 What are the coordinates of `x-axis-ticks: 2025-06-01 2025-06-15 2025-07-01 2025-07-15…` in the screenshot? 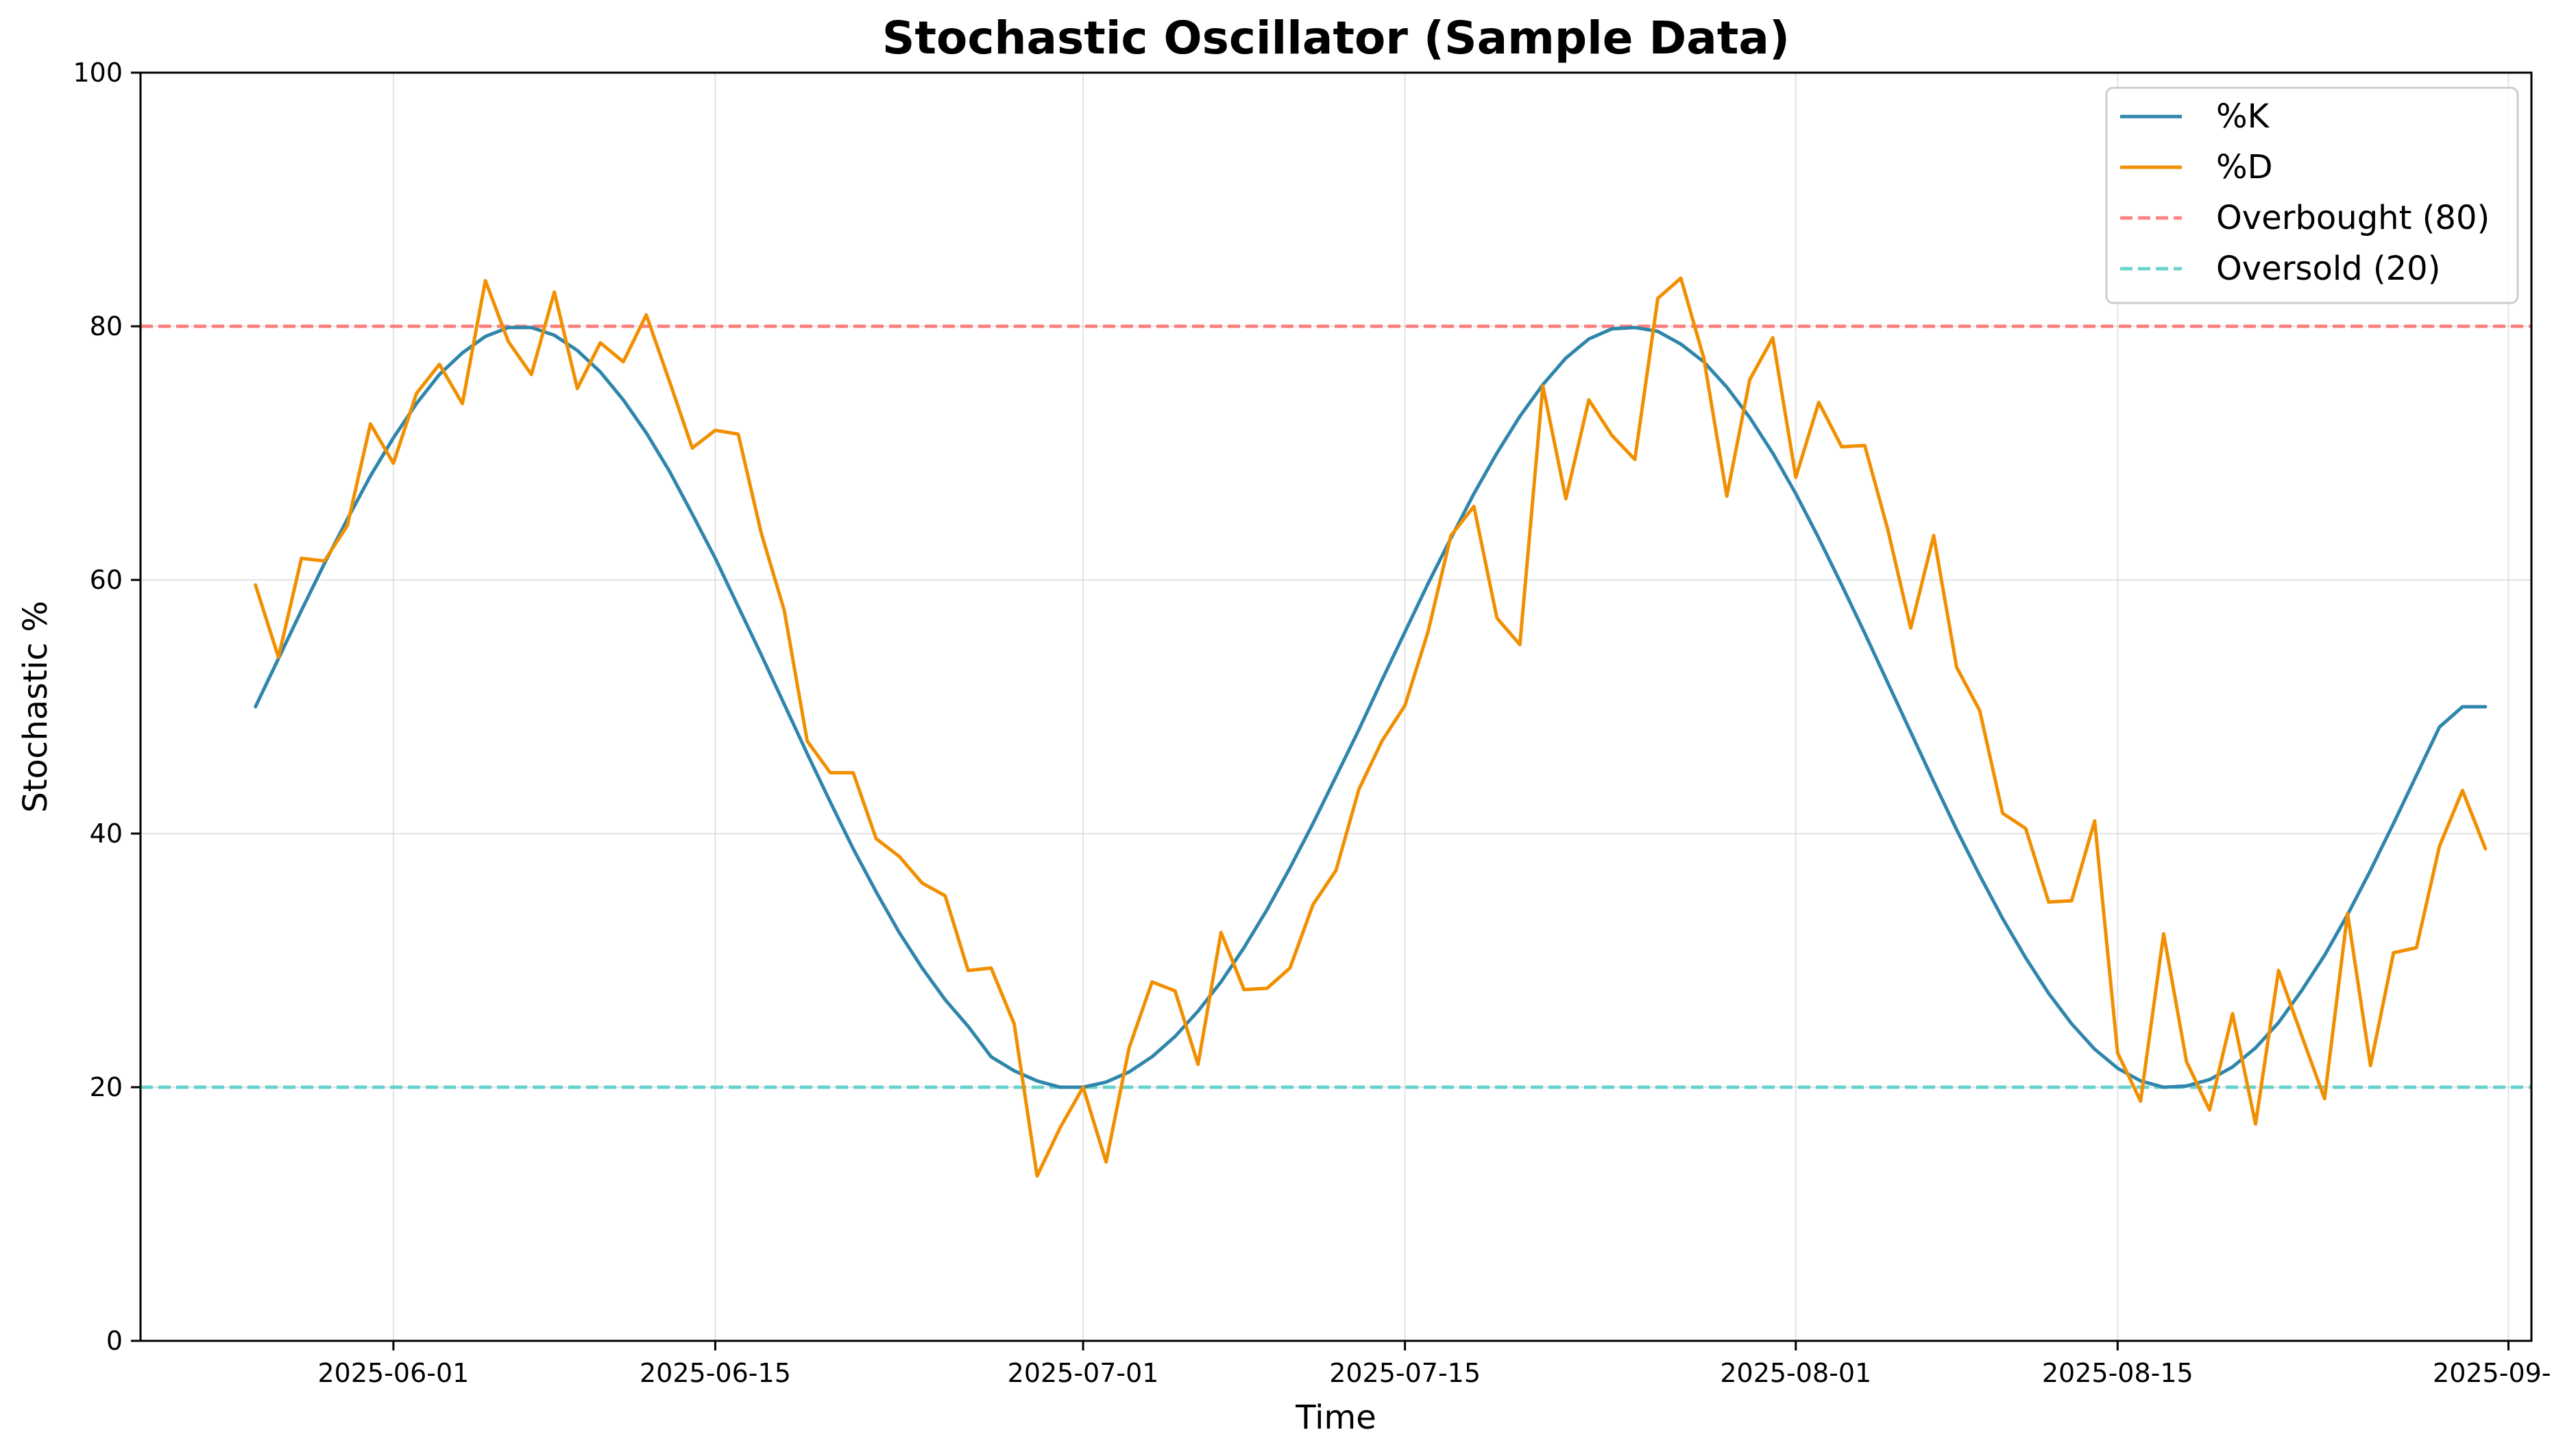 It's located at (1435, 1364).